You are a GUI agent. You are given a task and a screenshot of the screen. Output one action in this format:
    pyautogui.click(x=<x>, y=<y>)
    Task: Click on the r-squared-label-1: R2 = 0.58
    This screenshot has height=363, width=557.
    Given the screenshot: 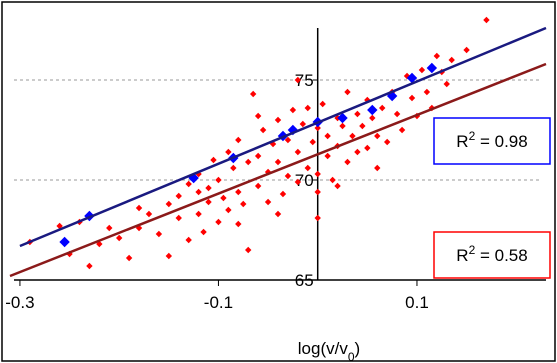 What is the action you would take?
    pyautogui.click(x=491, y=254)
    